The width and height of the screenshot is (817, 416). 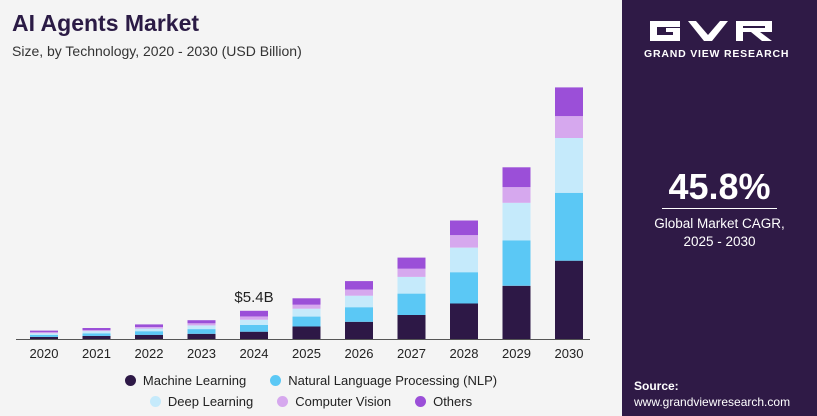 I want to click on legend-item-nlp: Natural Language Processing (NLP), so click(x=383, y=380).